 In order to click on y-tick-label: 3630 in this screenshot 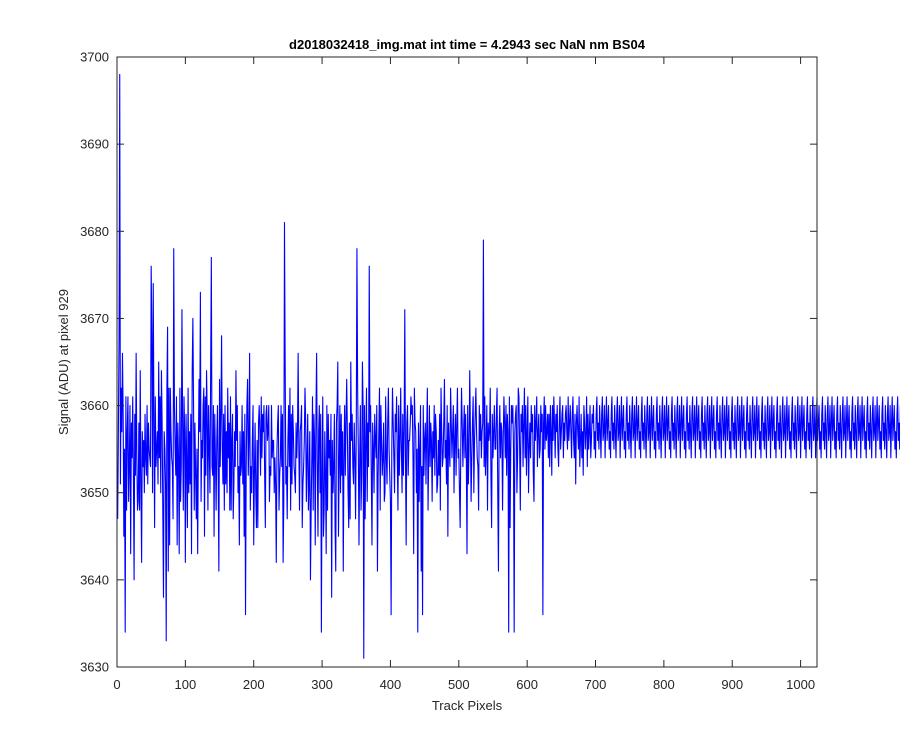, I will do `click(94, 667)`.